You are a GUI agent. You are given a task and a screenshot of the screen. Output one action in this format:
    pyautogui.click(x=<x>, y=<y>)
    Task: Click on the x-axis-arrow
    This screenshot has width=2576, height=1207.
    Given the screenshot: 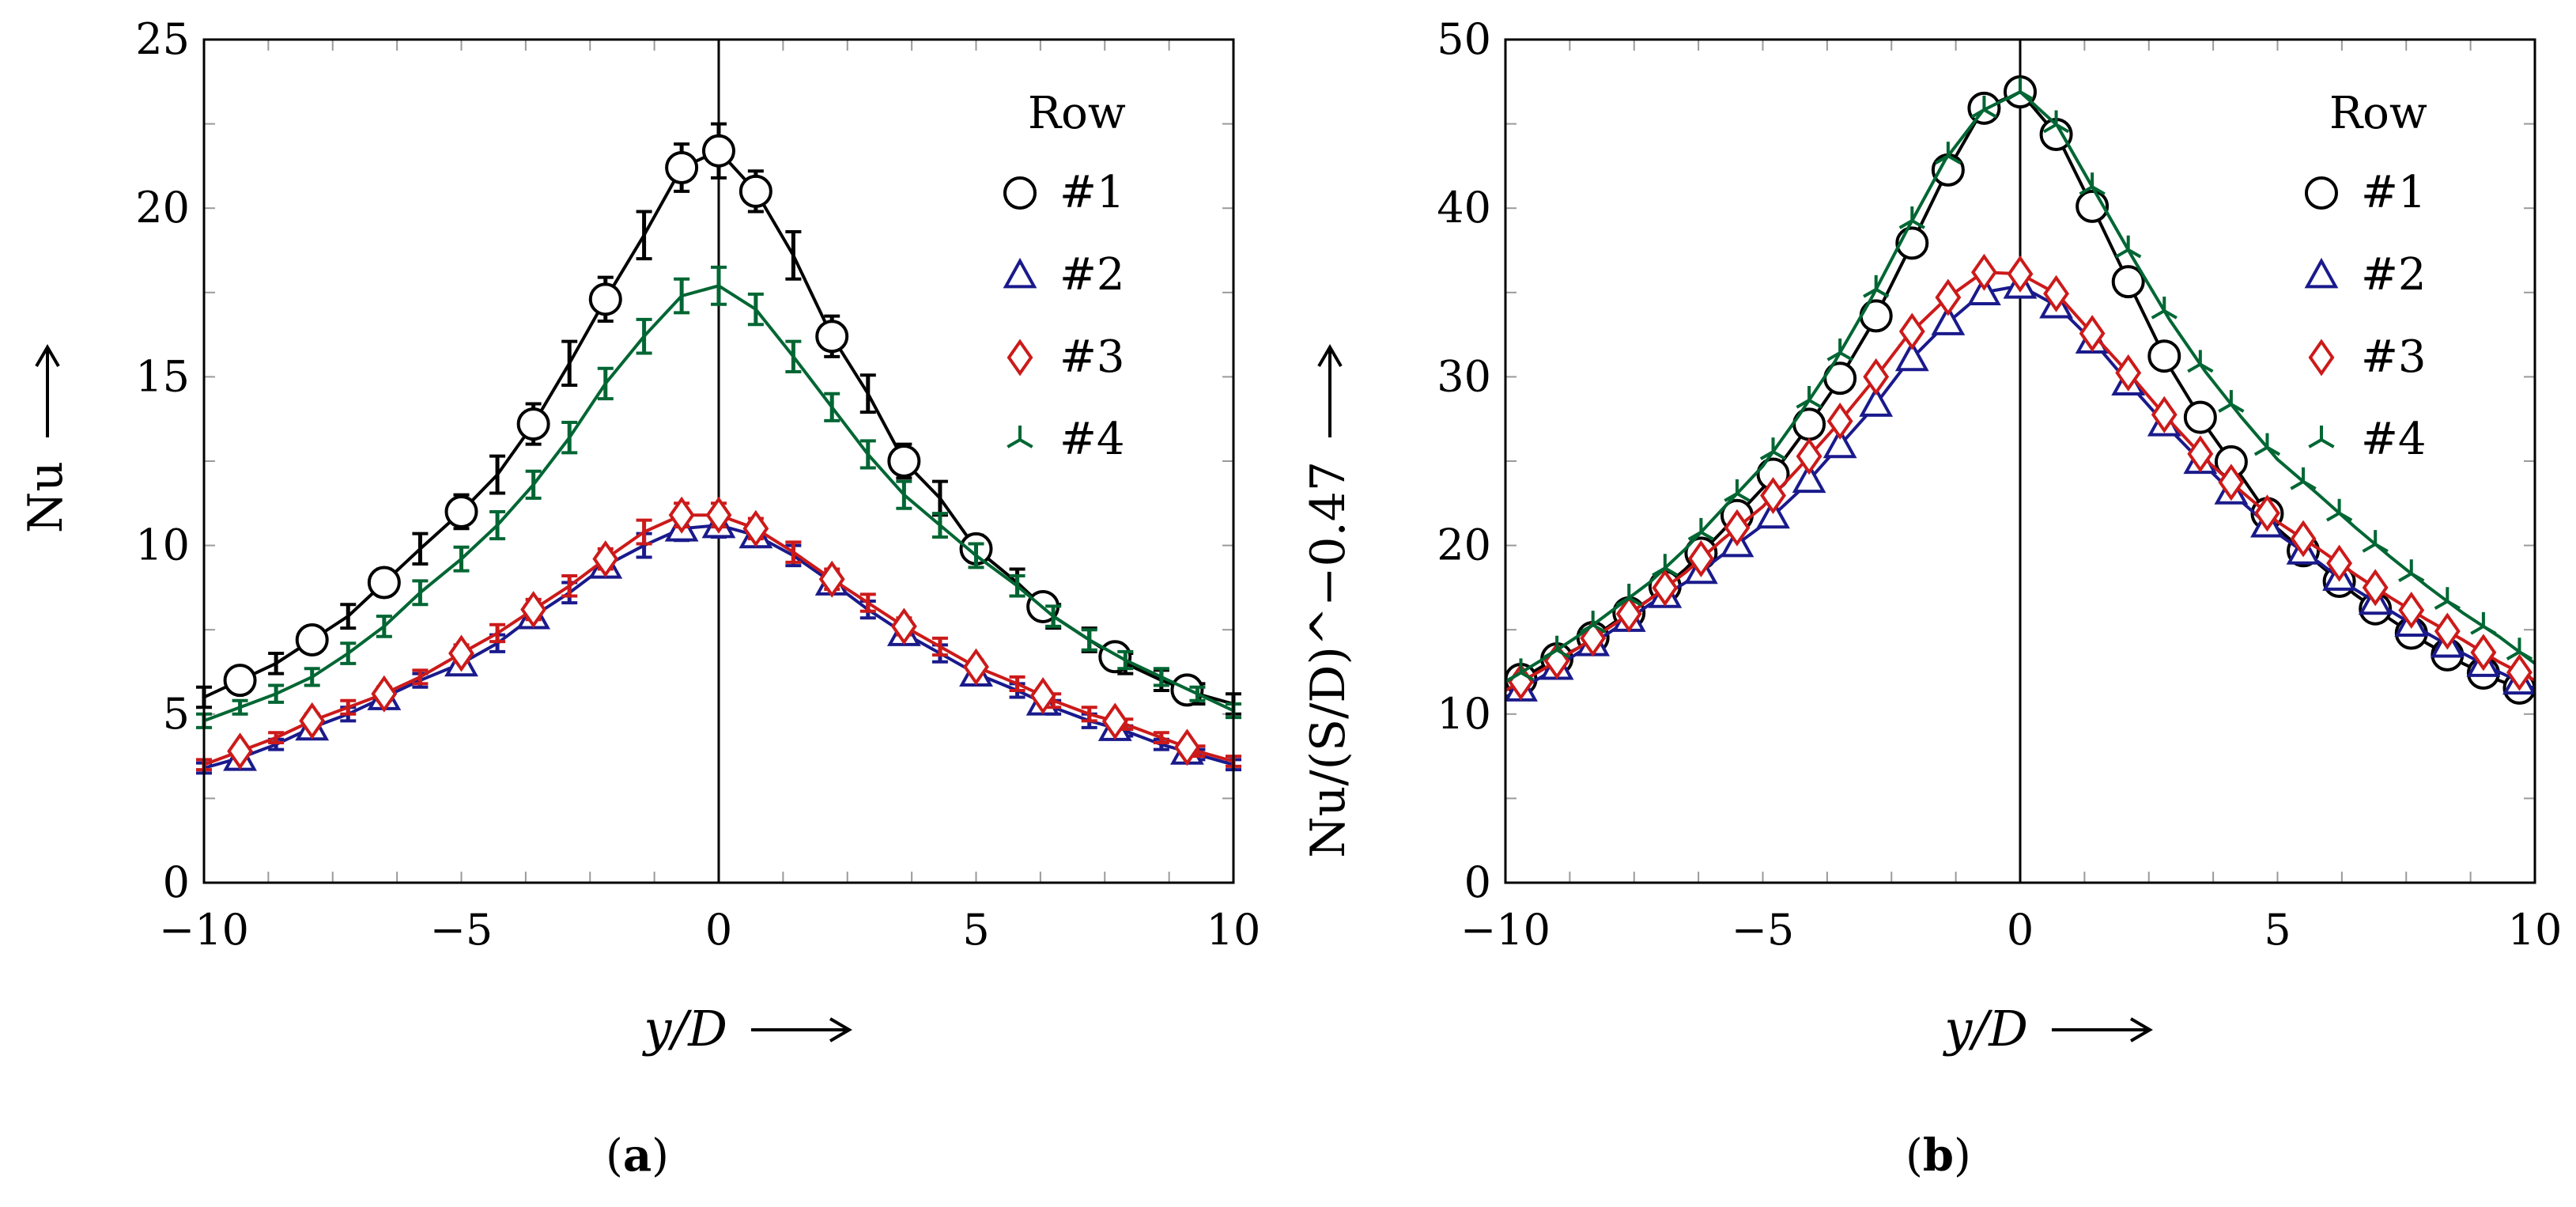 What is the action you would take?
    pyautogui.click(x=801, y=1029)
    